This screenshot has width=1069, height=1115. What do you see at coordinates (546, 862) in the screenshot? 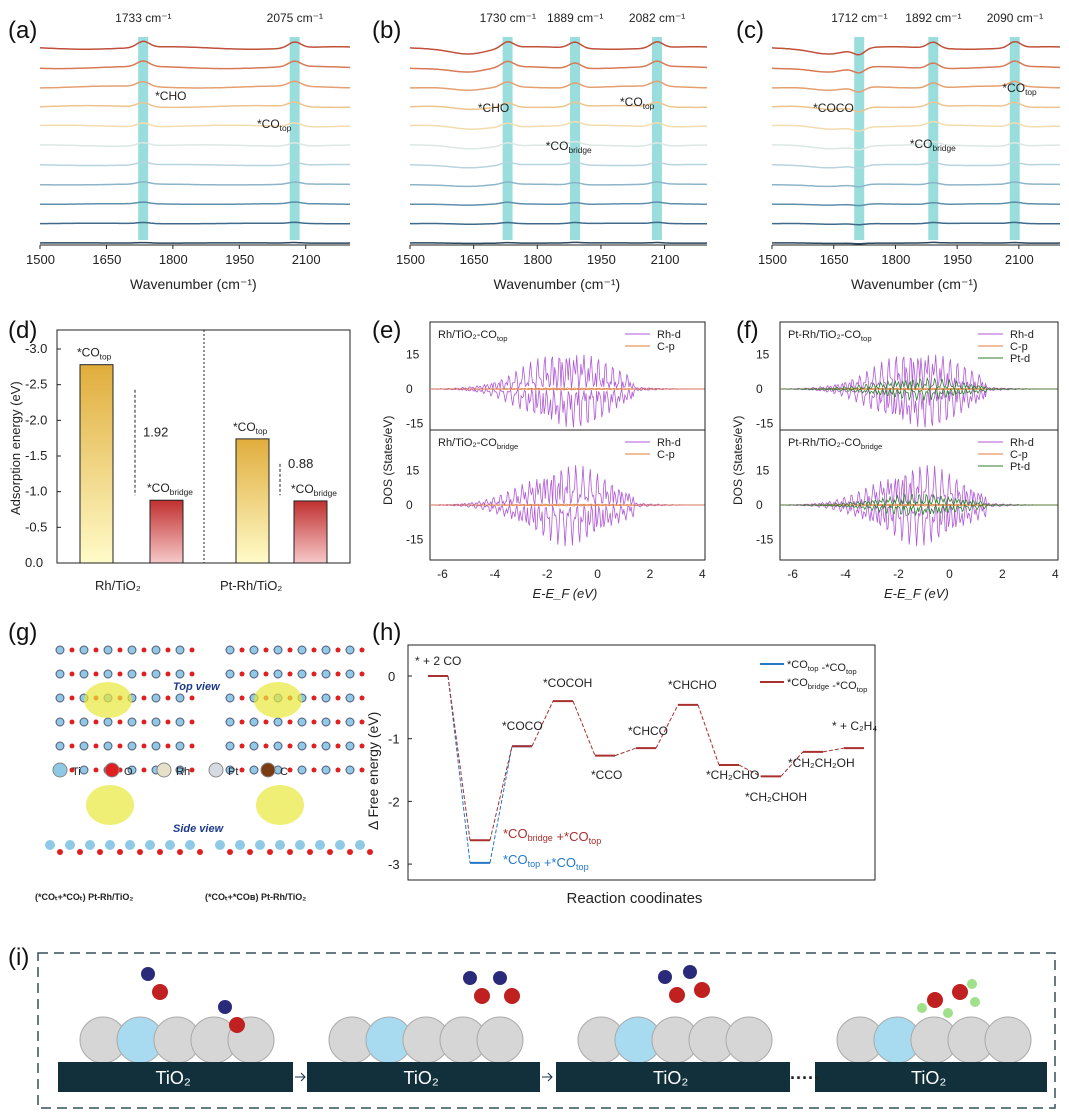
I see `step-label-top: *COtop +*COtop` at bounding box center [546, 862].